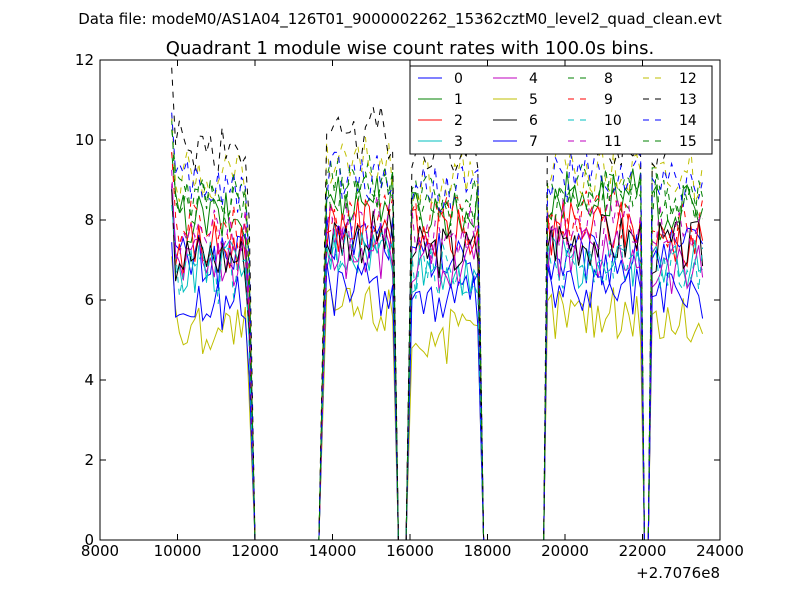  What do you see at coordinates (533, 121) in the screenshot?
I see `legend-label-6: 6` at bounding box center [533, 121].